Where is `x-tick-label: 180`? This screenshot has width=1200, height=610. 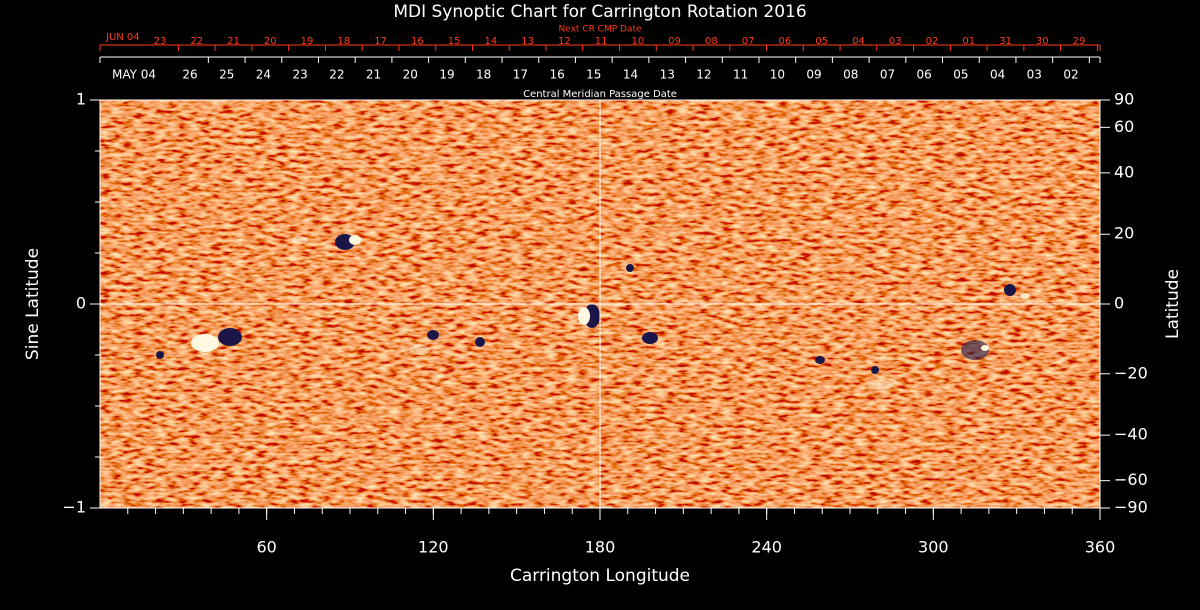 x-tick-label: 180 is located at coordinates (600, 547).